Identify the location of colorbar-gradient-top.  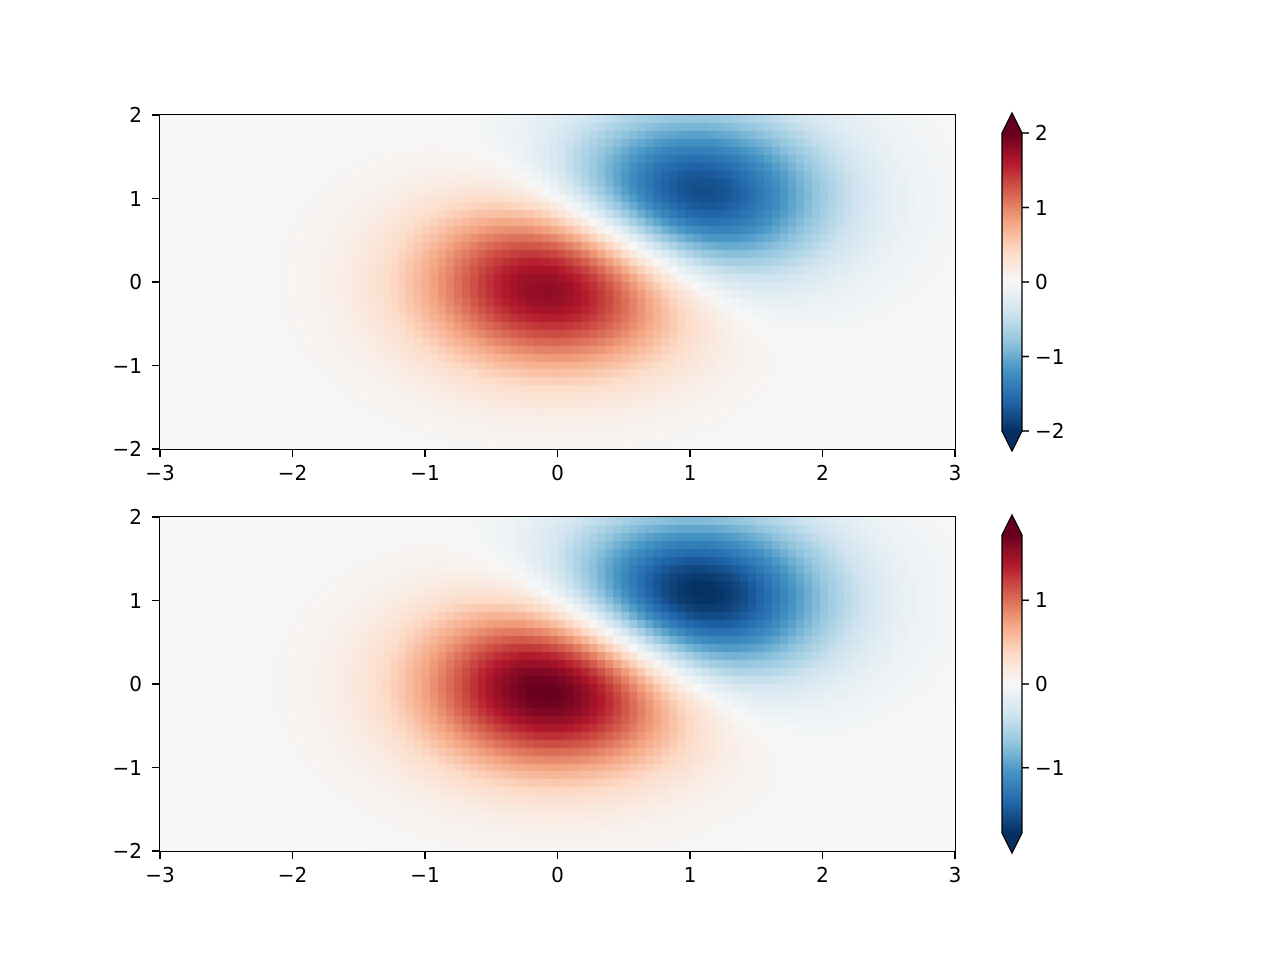
(1015, 282).